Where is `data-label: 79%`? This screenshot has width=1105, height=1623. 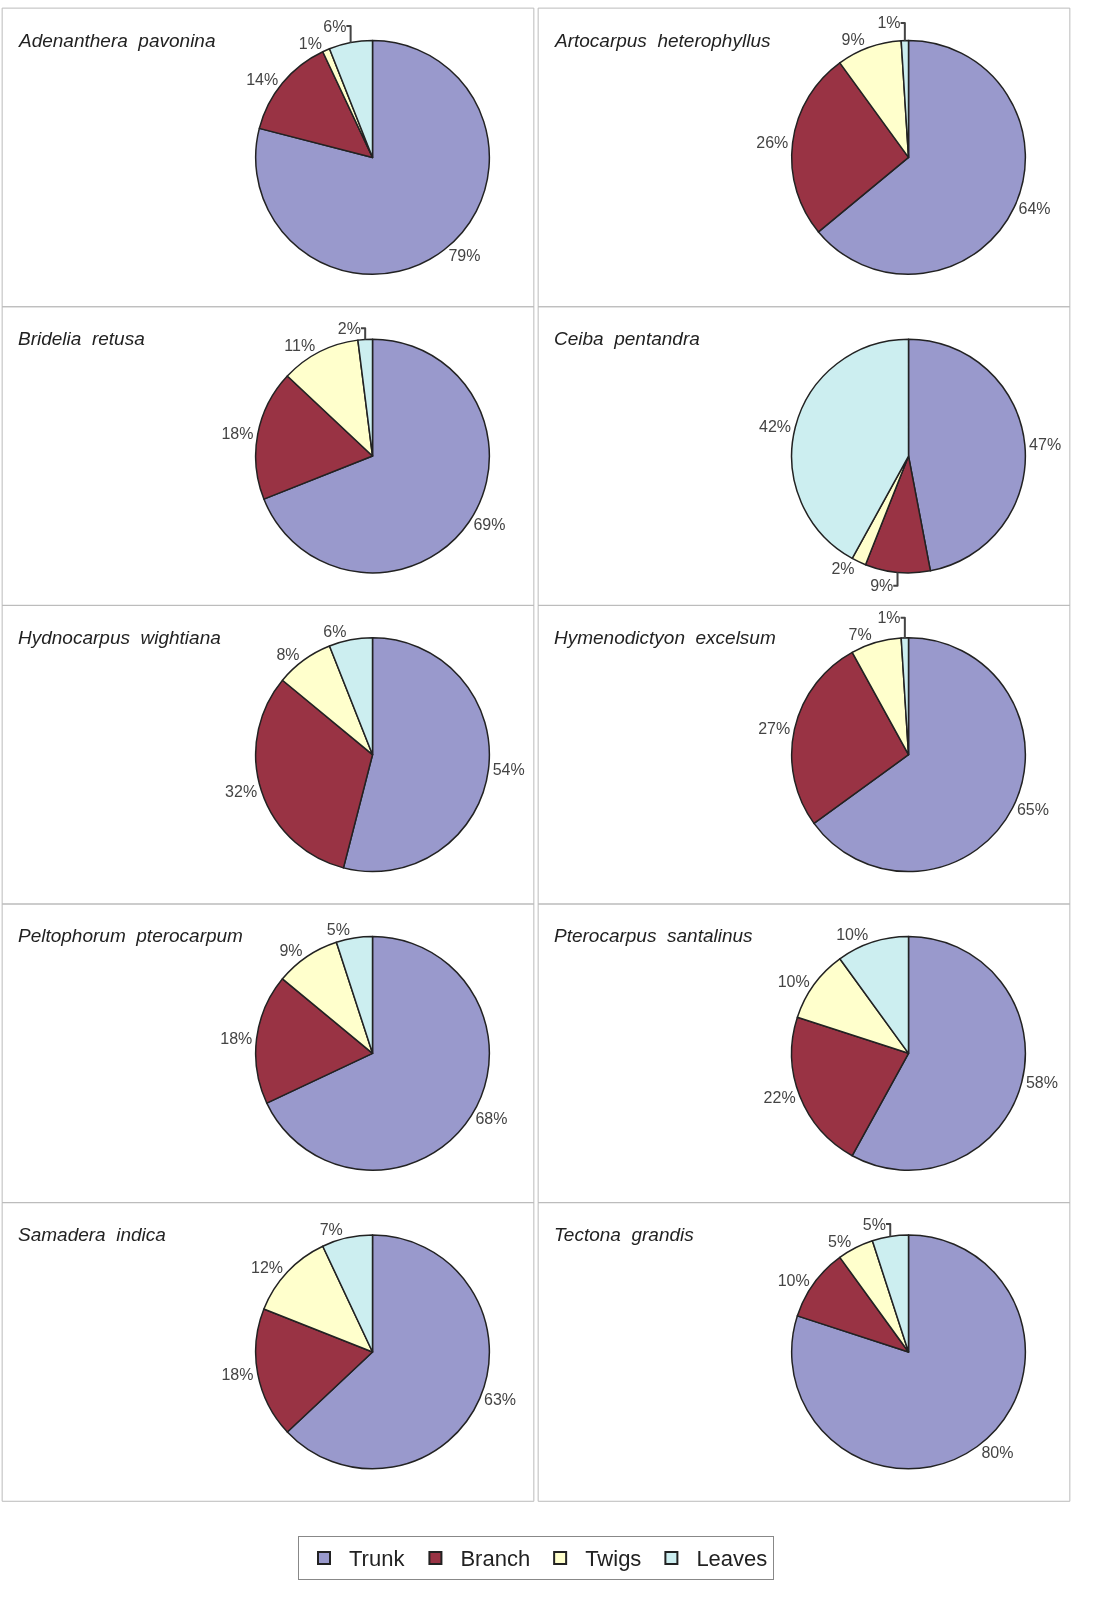
data-label: 79% is located at coordinates (464, 255).